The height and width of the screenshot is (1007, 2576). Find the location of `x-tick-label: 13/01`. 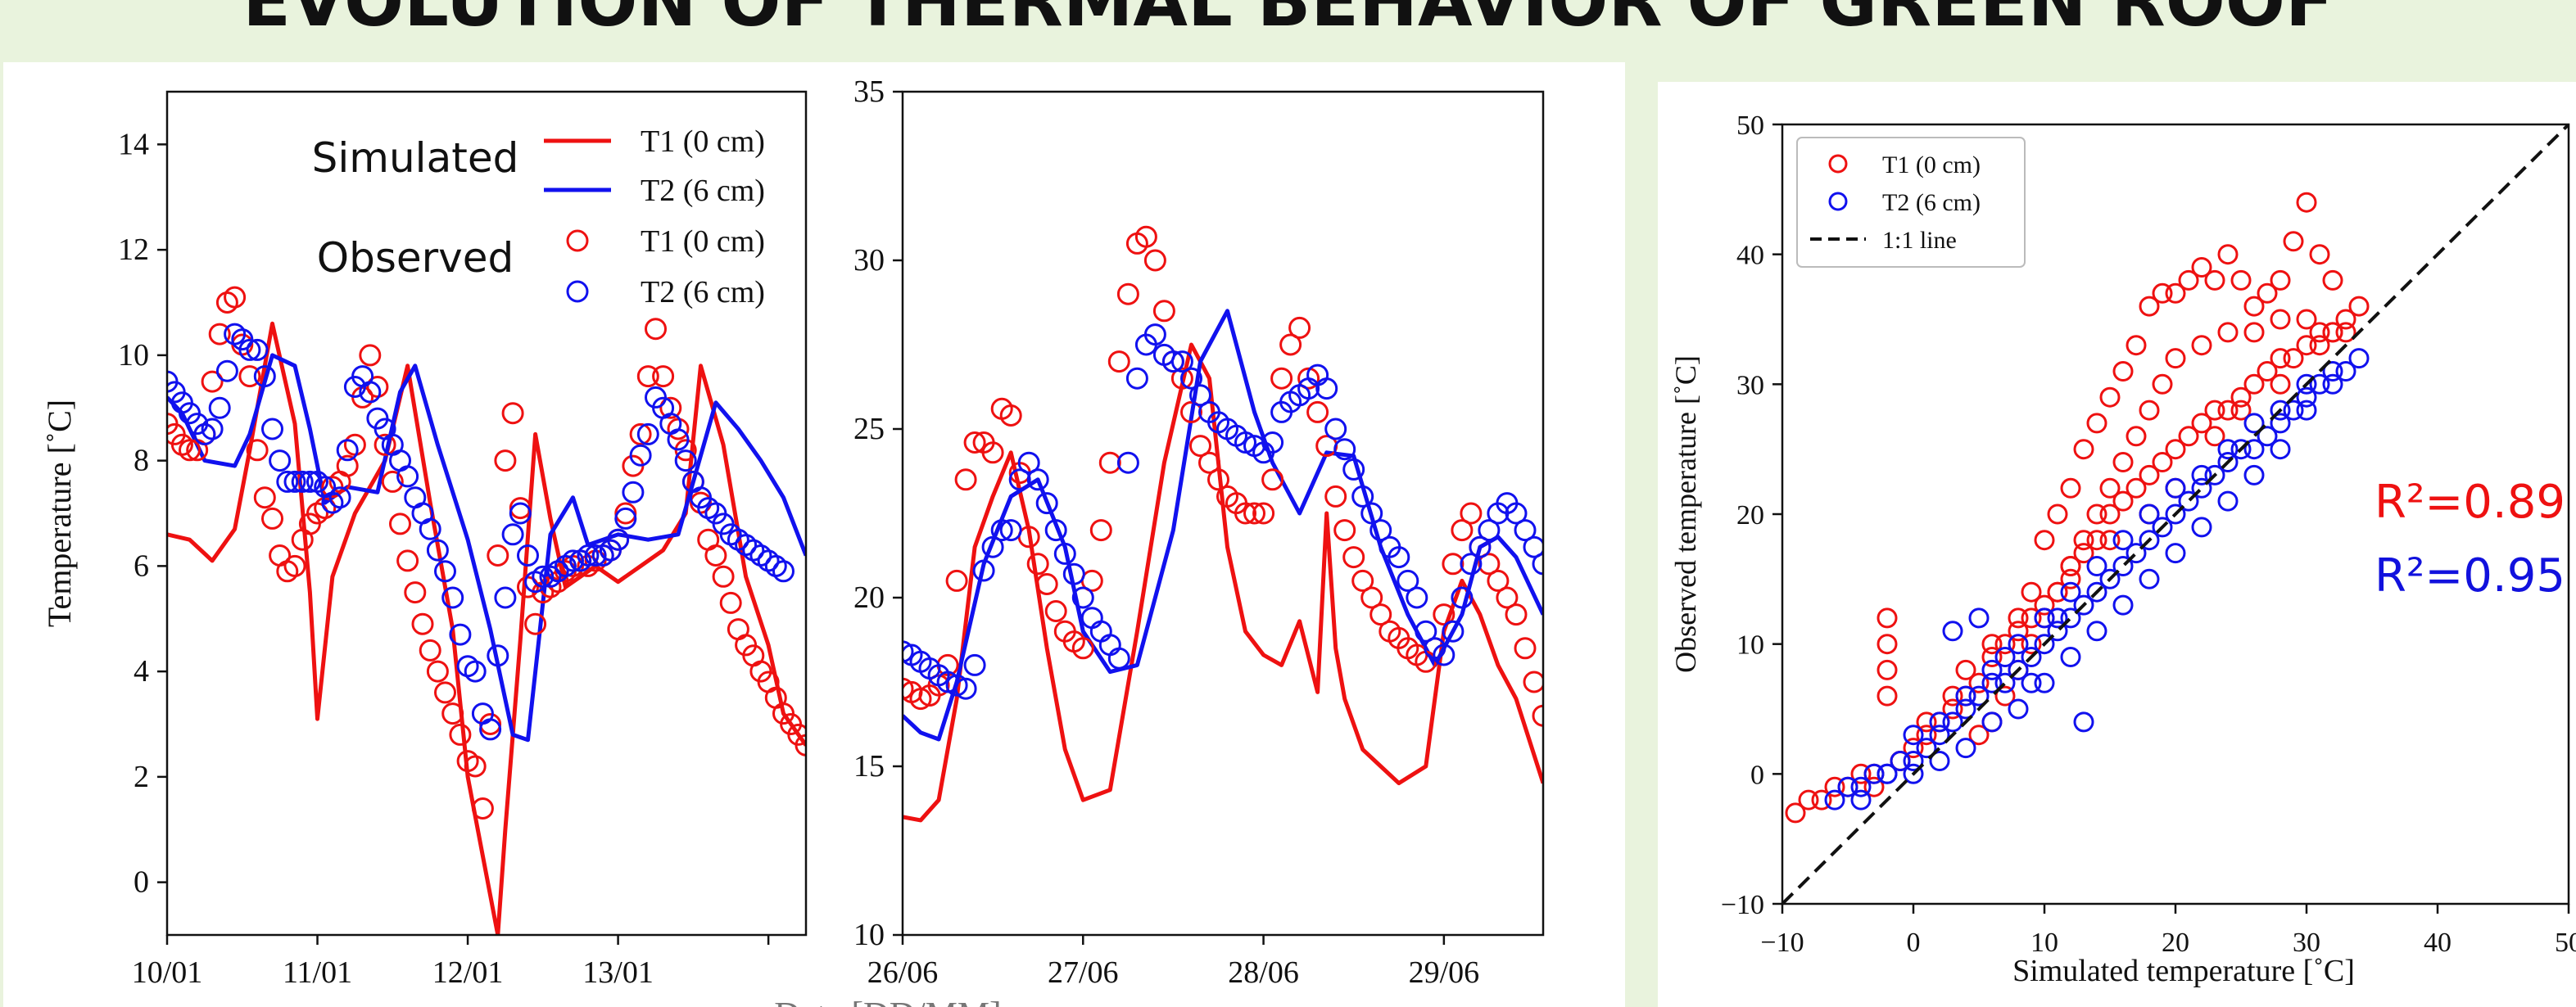

x-tick-label: 13/01 is located at coordinates (618, 972).